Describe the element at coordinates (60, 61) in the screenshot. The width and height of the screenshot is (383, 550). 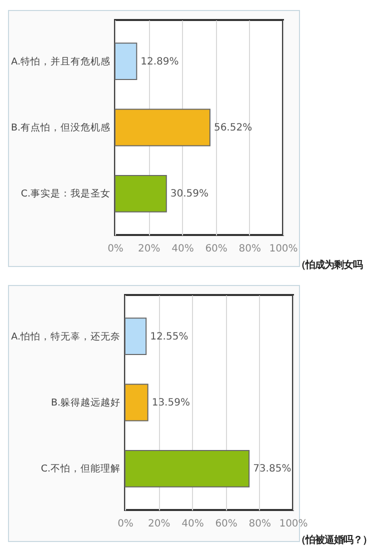
I see `y-tick-label: A.特怕，并且有危机感` at that location.